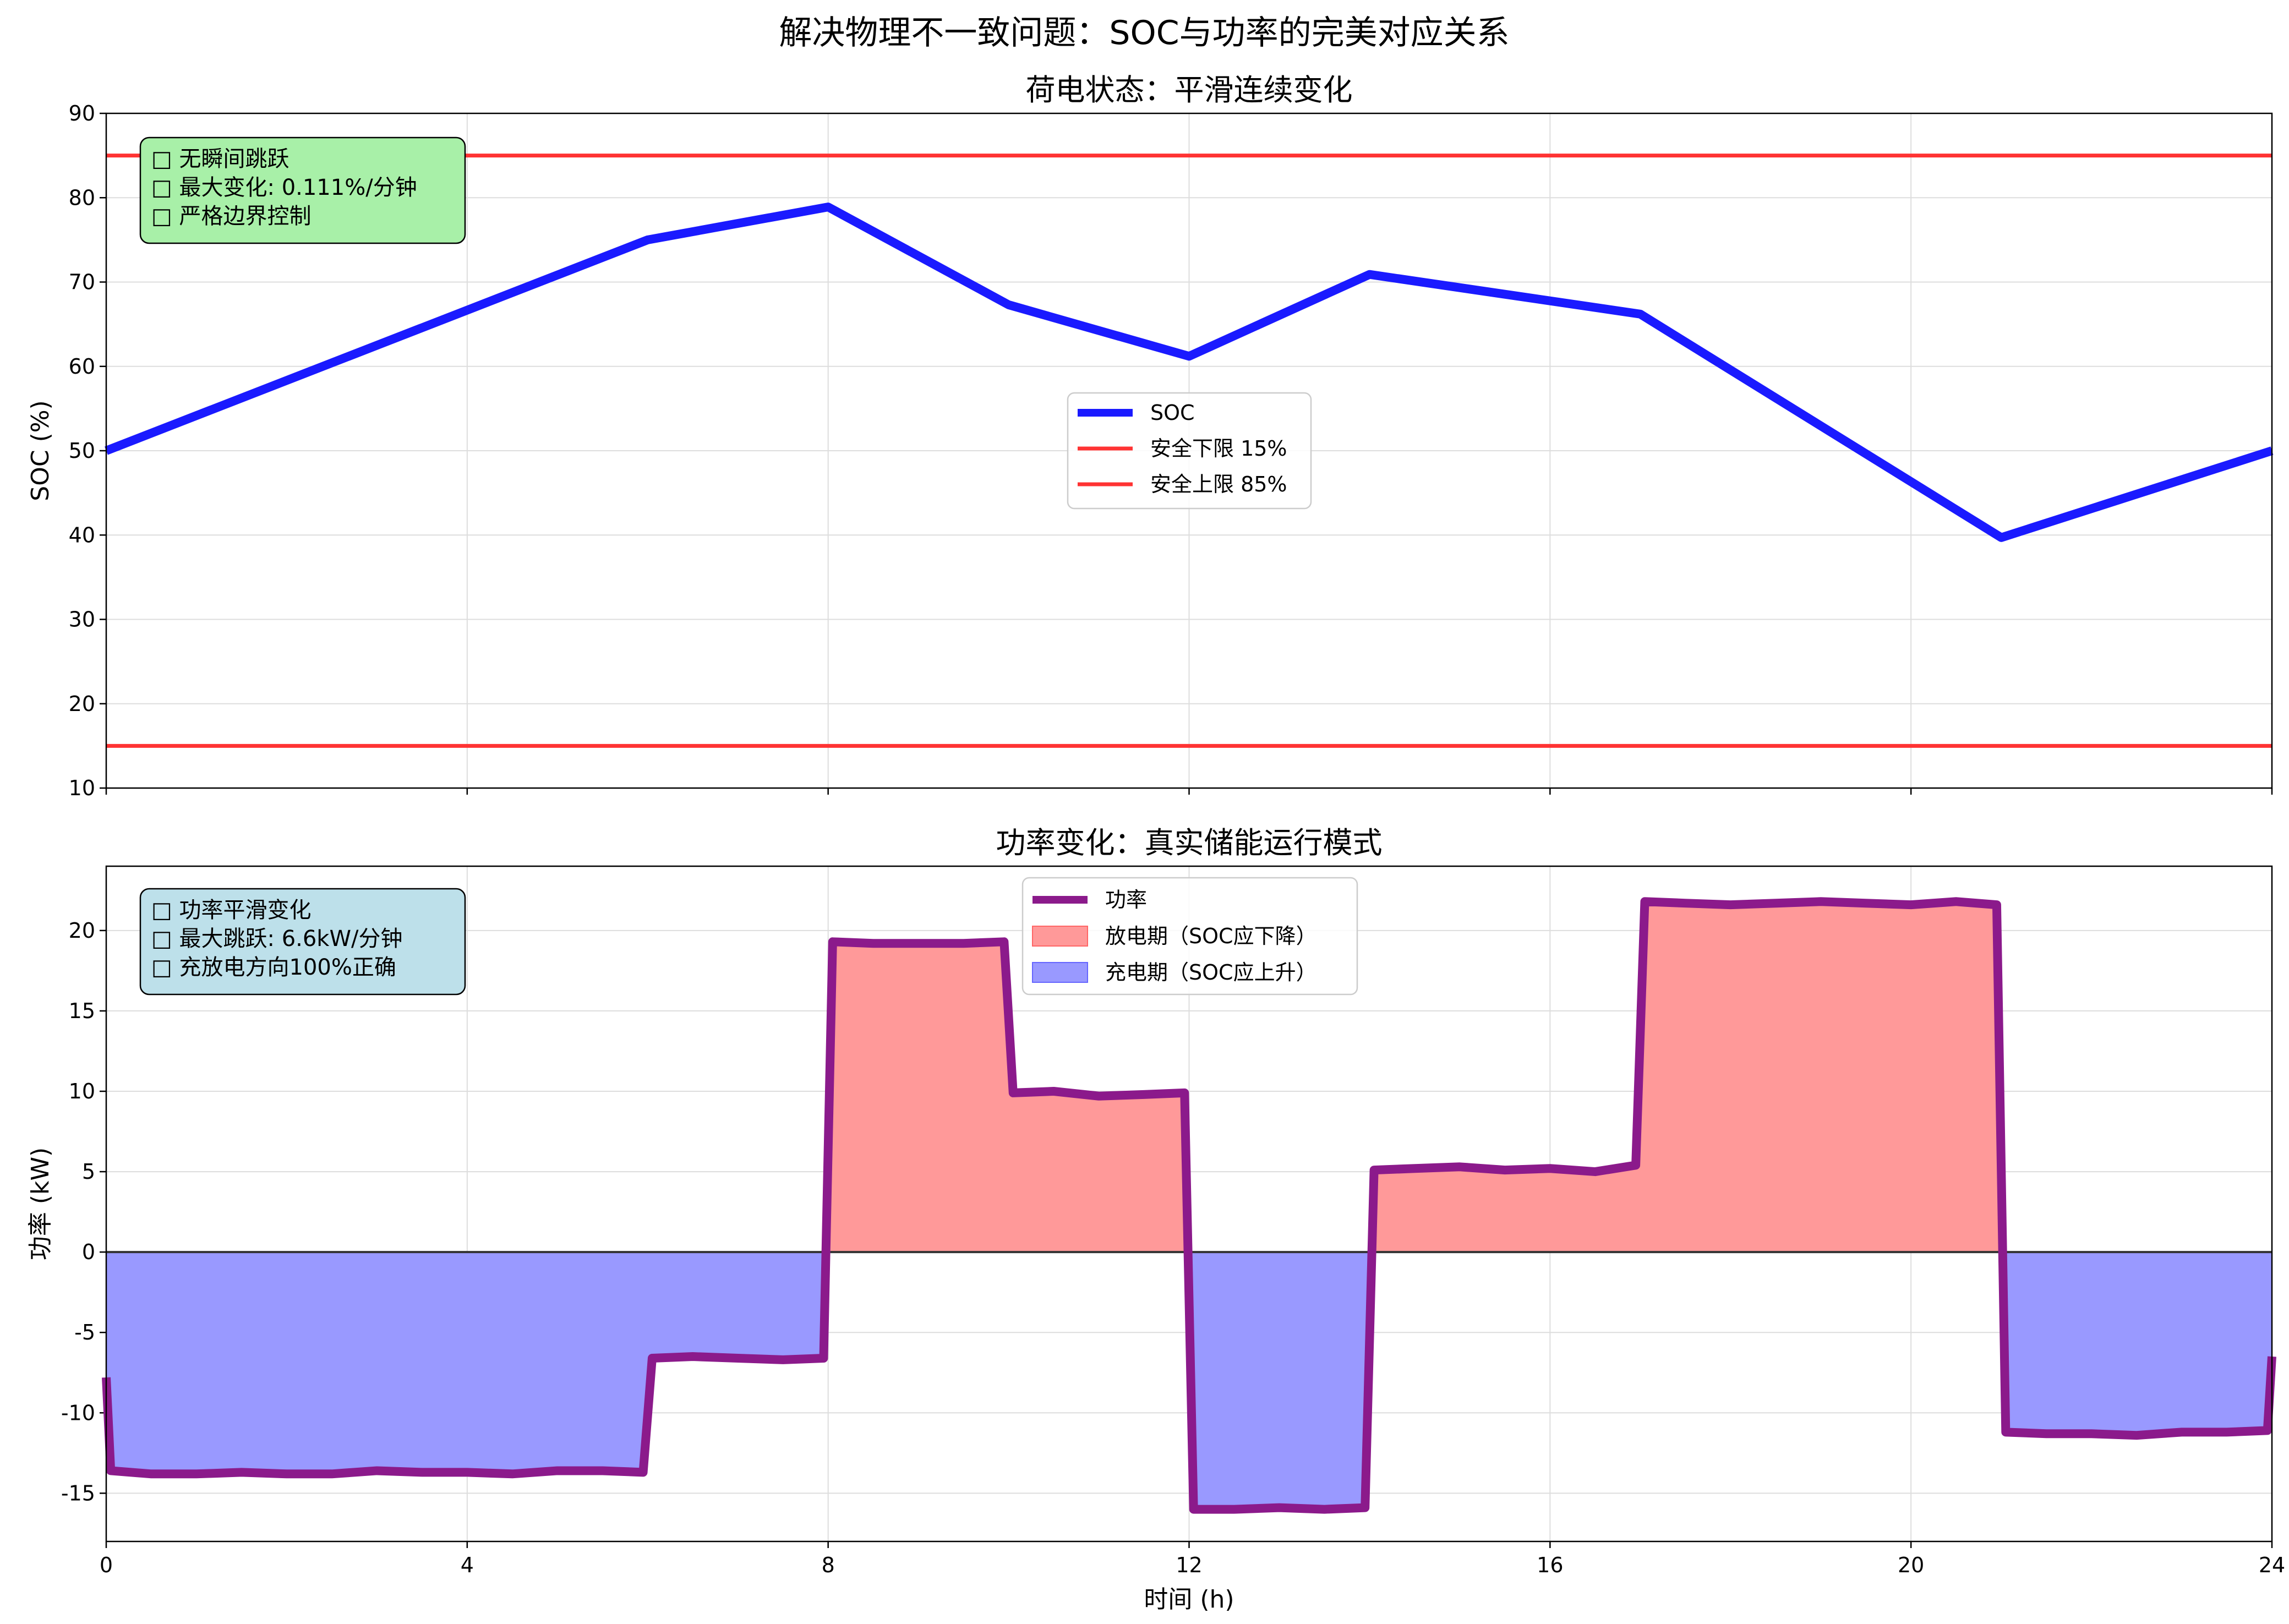  What do you see at coordinates (1211, 936) in the screenshot?
I see `power-legend-label: 放电期（SOC应下降）` at bounding box center [1211, 936].